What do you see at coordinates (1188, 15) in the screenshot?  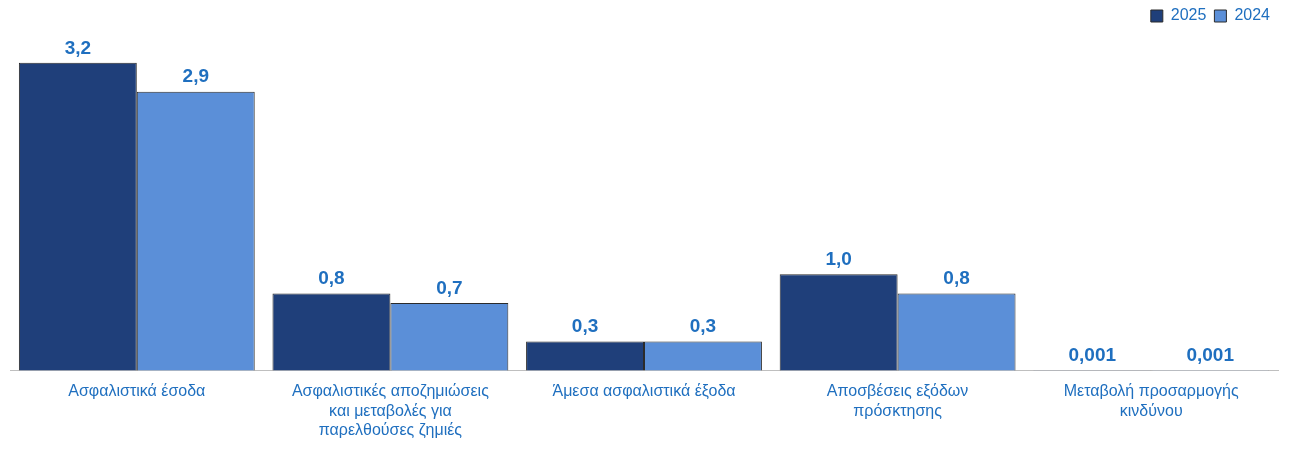 I see `legend-label: 2025` at bounding box center [1188, 15].